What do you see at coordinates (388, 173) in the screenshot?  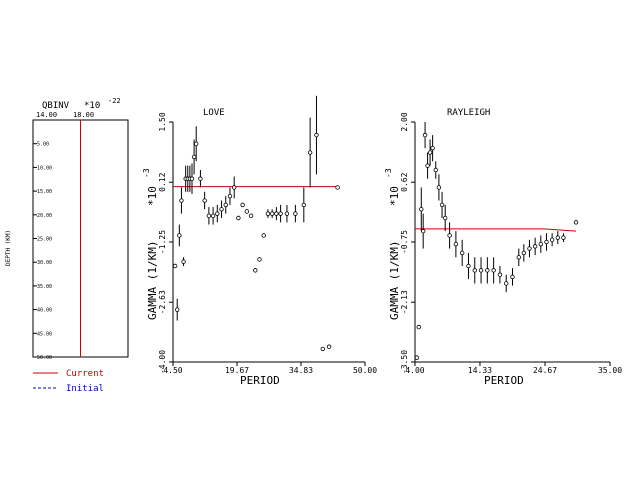 I see `rayleigh-y-axis-exponent: -3` at bounding box center [388, 173].